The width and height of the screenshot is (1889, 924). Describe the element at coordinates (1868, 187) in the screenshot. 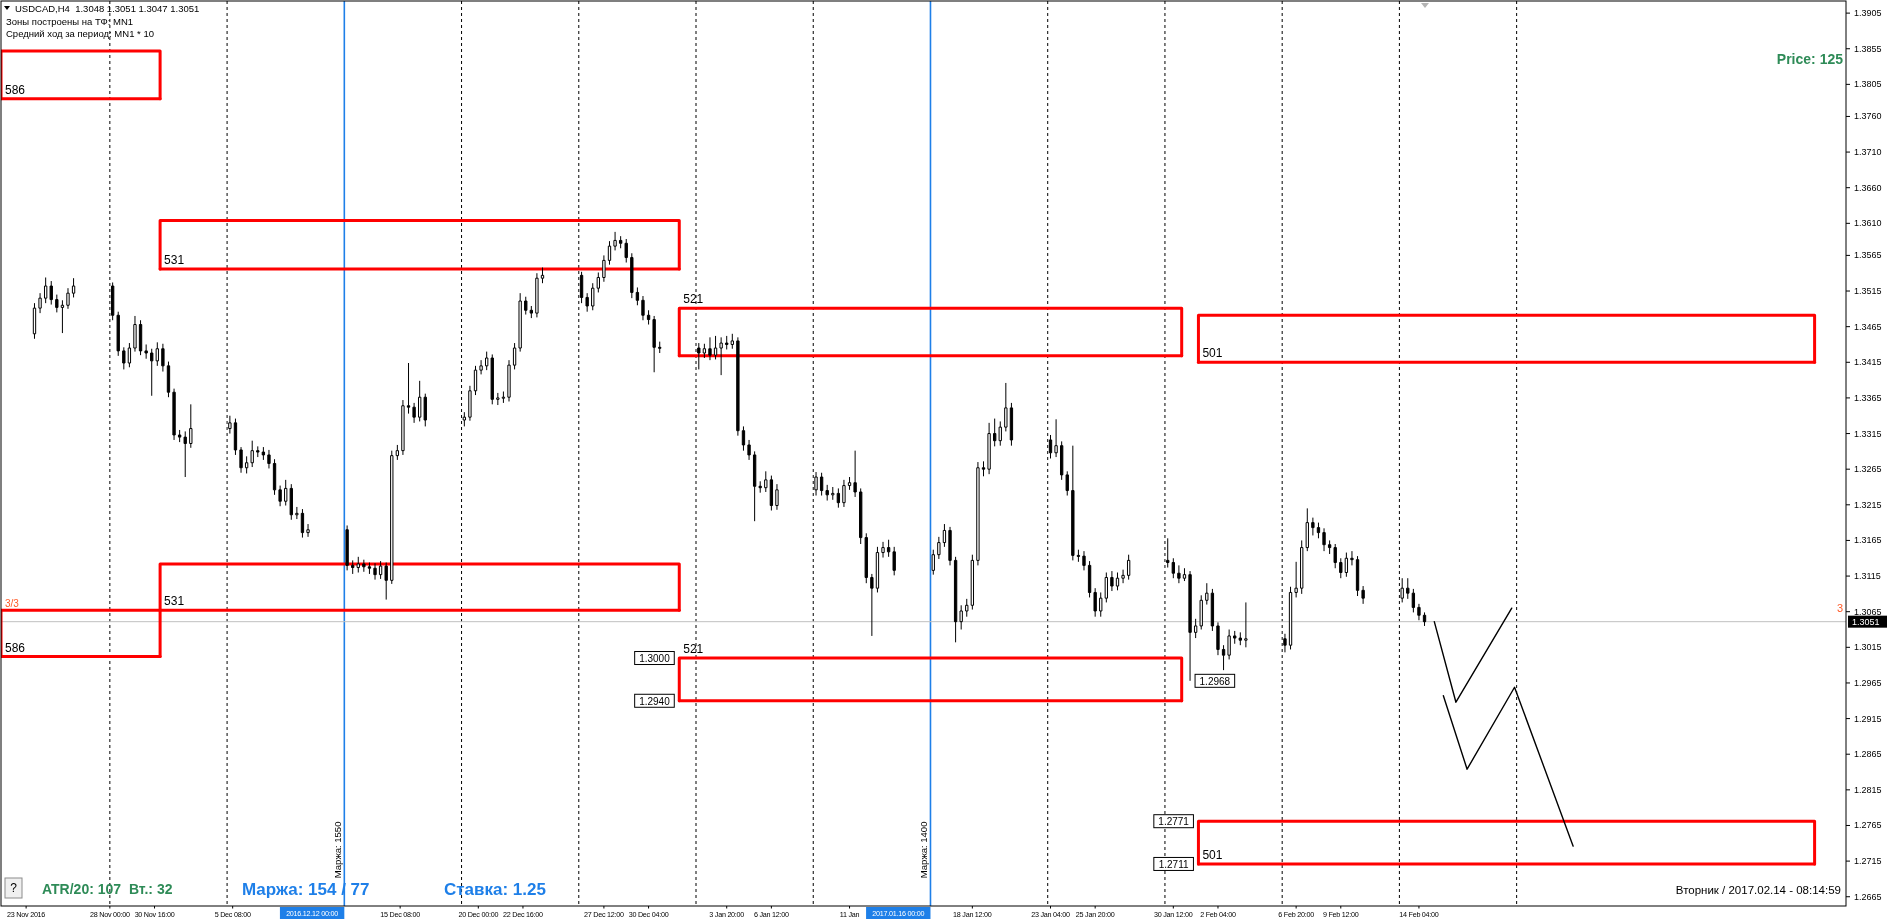

I see `y-tick-label: 1.3660` at that location.